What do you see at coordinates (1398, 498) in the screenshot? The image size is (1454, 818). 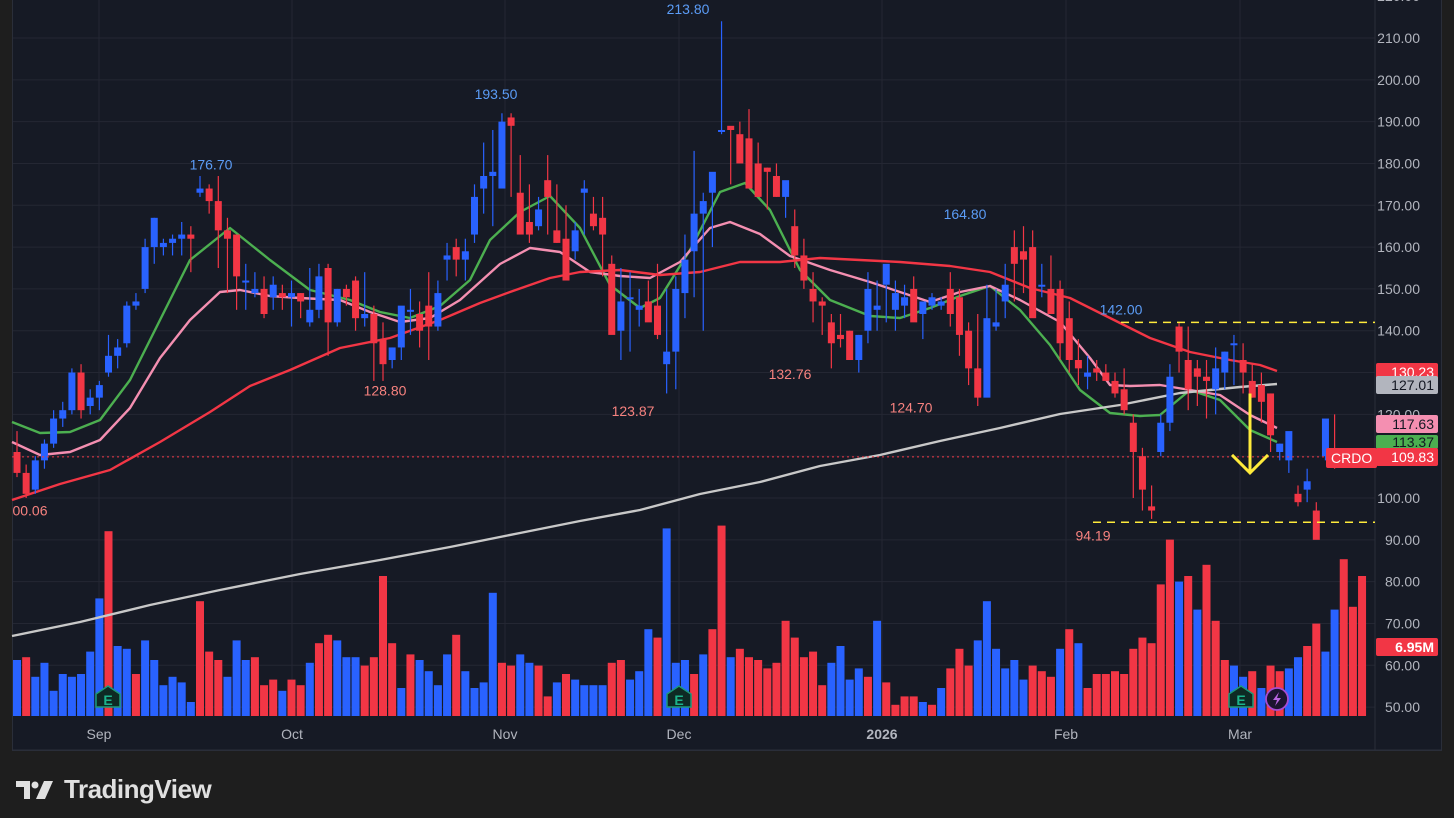 I see `price-axis-label: 100.00` at bounding box center [1398, 498].